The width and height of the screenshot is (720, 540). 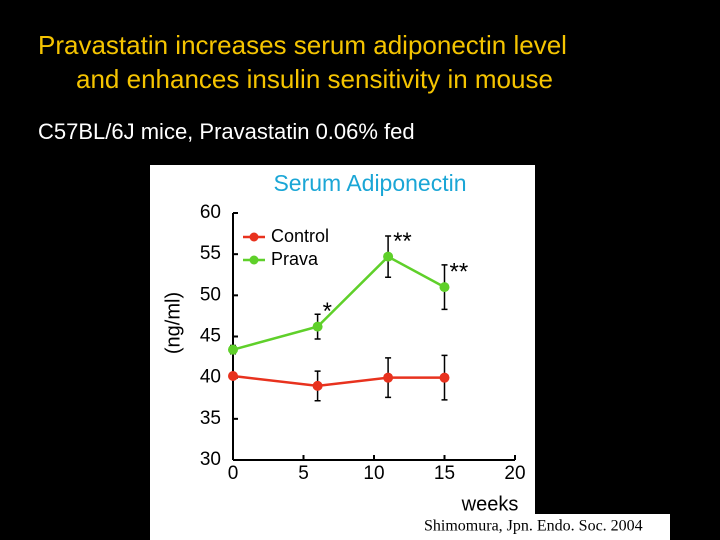 What do you see at coordinates (303, 473) in the screenshot?
I see `x-tick-label: 5` at bounding box center [303, 473].